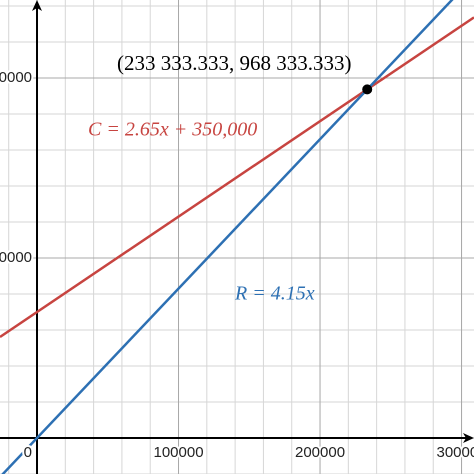  Describe the element at coordinates (16, 77) in the screenshot. I see `y-tick-label: 1000000` at that location.